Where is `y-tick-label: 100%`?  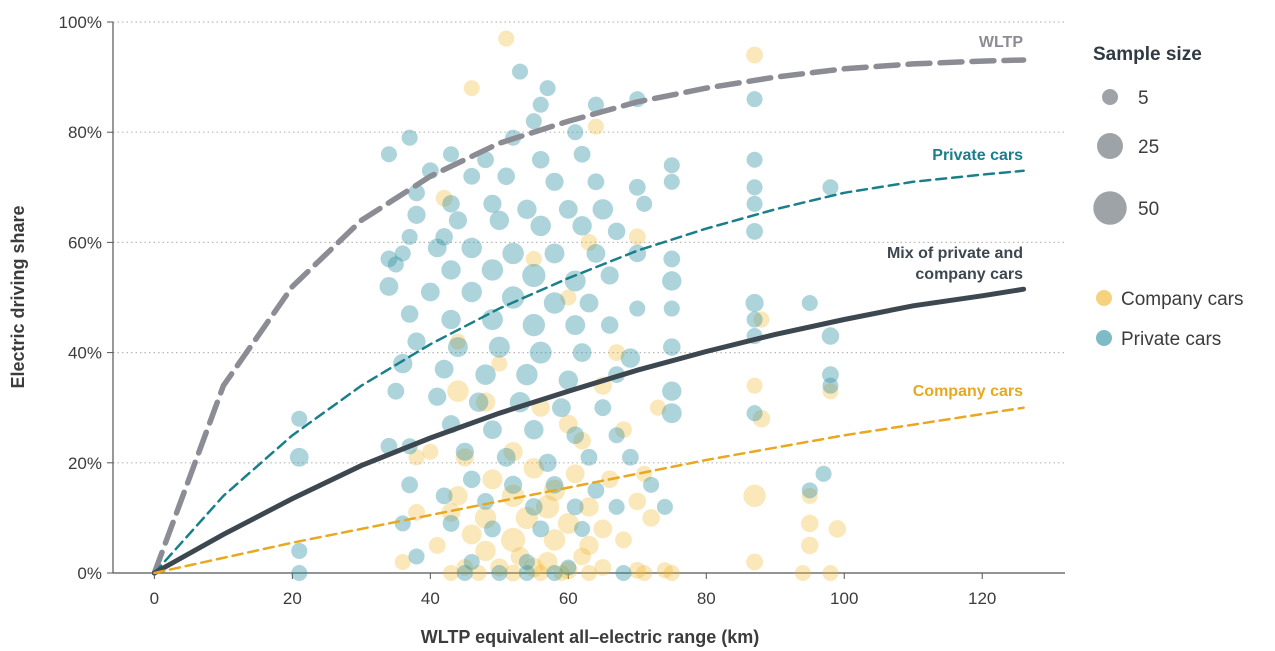
y-tick-label: 100% is located at coordinates (80, 22).